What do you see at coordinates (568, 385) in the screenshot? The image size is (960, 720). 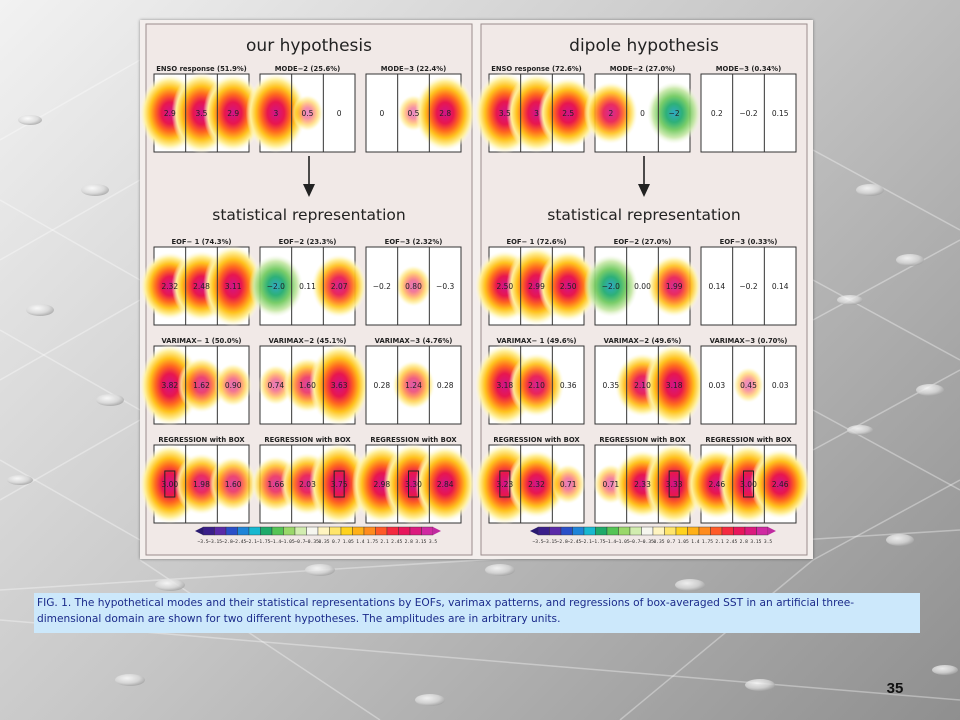 I see `amplitude-value: 0.36` at bounding box center [568, 385].